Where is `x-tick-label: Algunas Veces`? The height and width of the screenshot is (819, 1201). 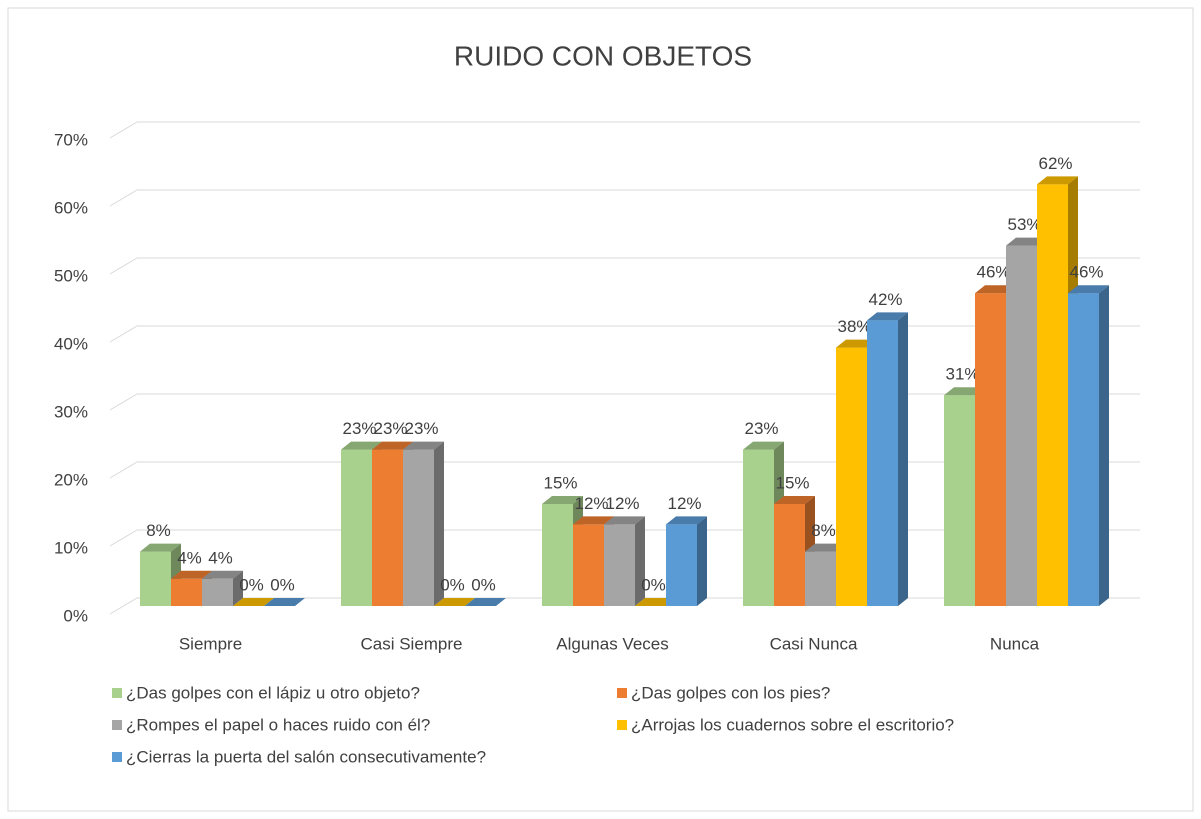
x-tick-label: Algunas Veces is located at coordinates (612, 643).